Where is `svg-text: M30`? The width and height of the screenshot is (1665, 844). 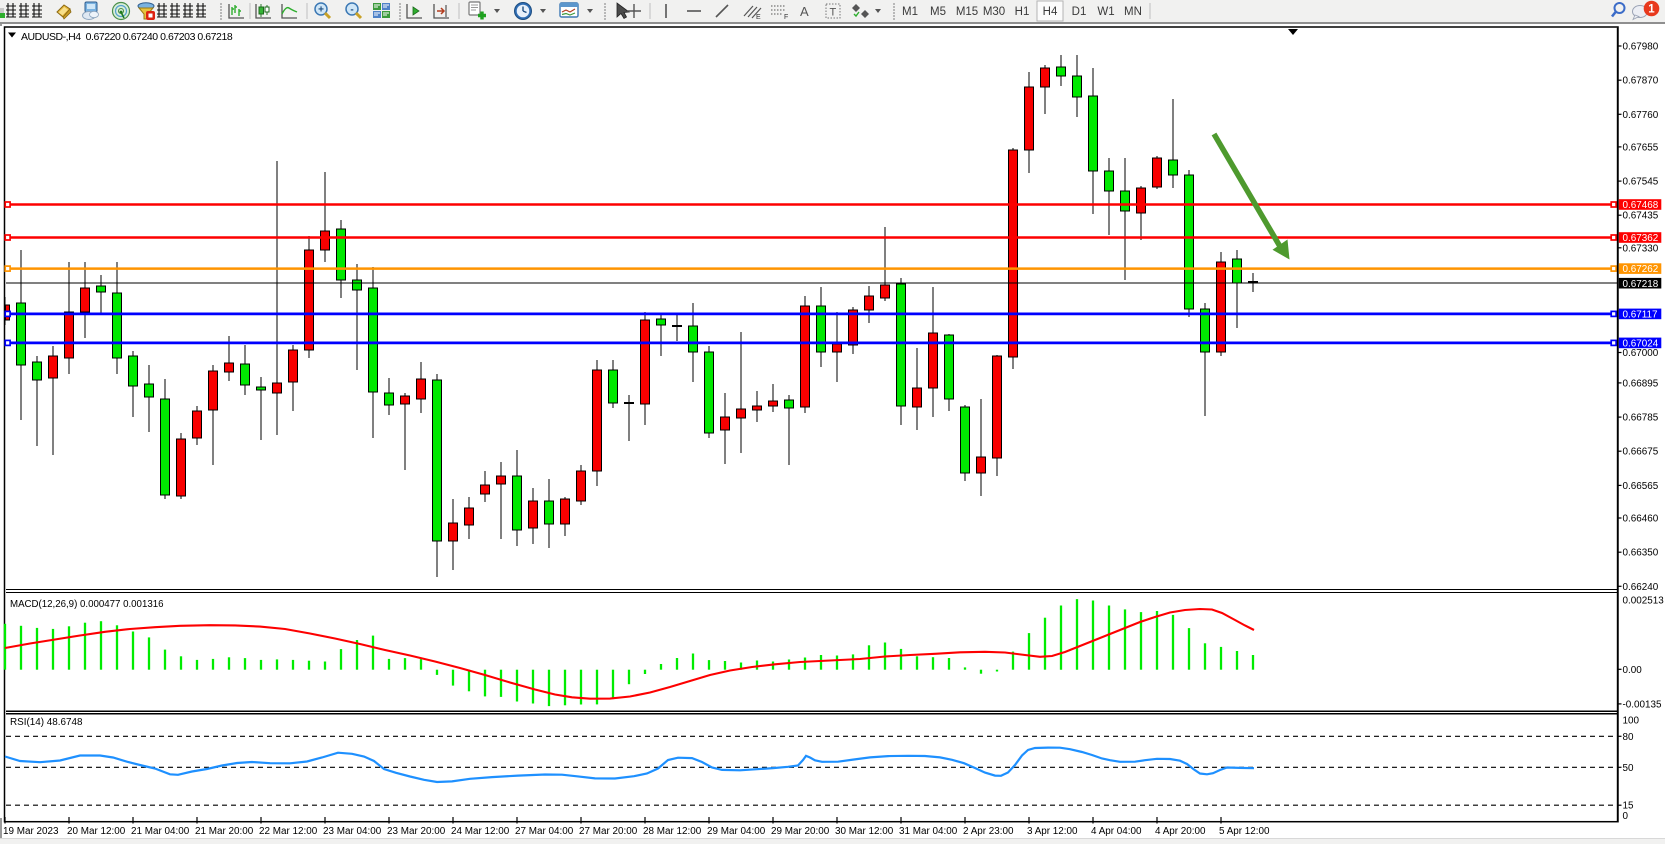
svg-text: M30 is located at coordinates (994, 12).